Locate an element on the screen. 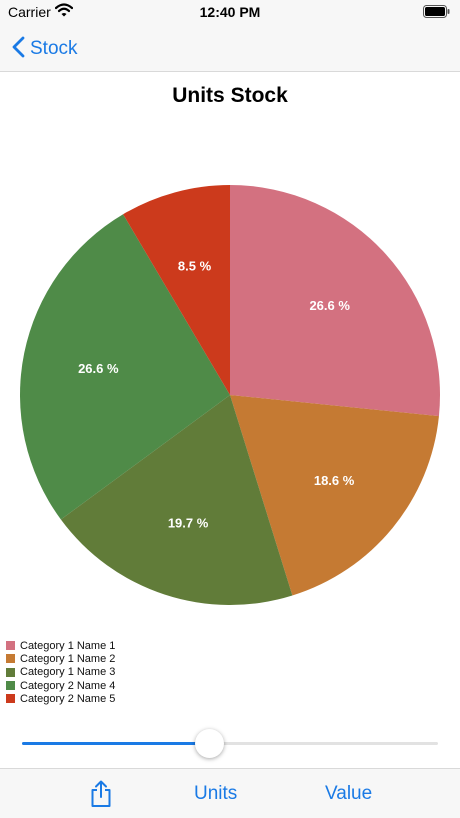 This screenshot has height=818, width=460. legend-item: Category 1 Name 1 is located at coordinates (60, 645).